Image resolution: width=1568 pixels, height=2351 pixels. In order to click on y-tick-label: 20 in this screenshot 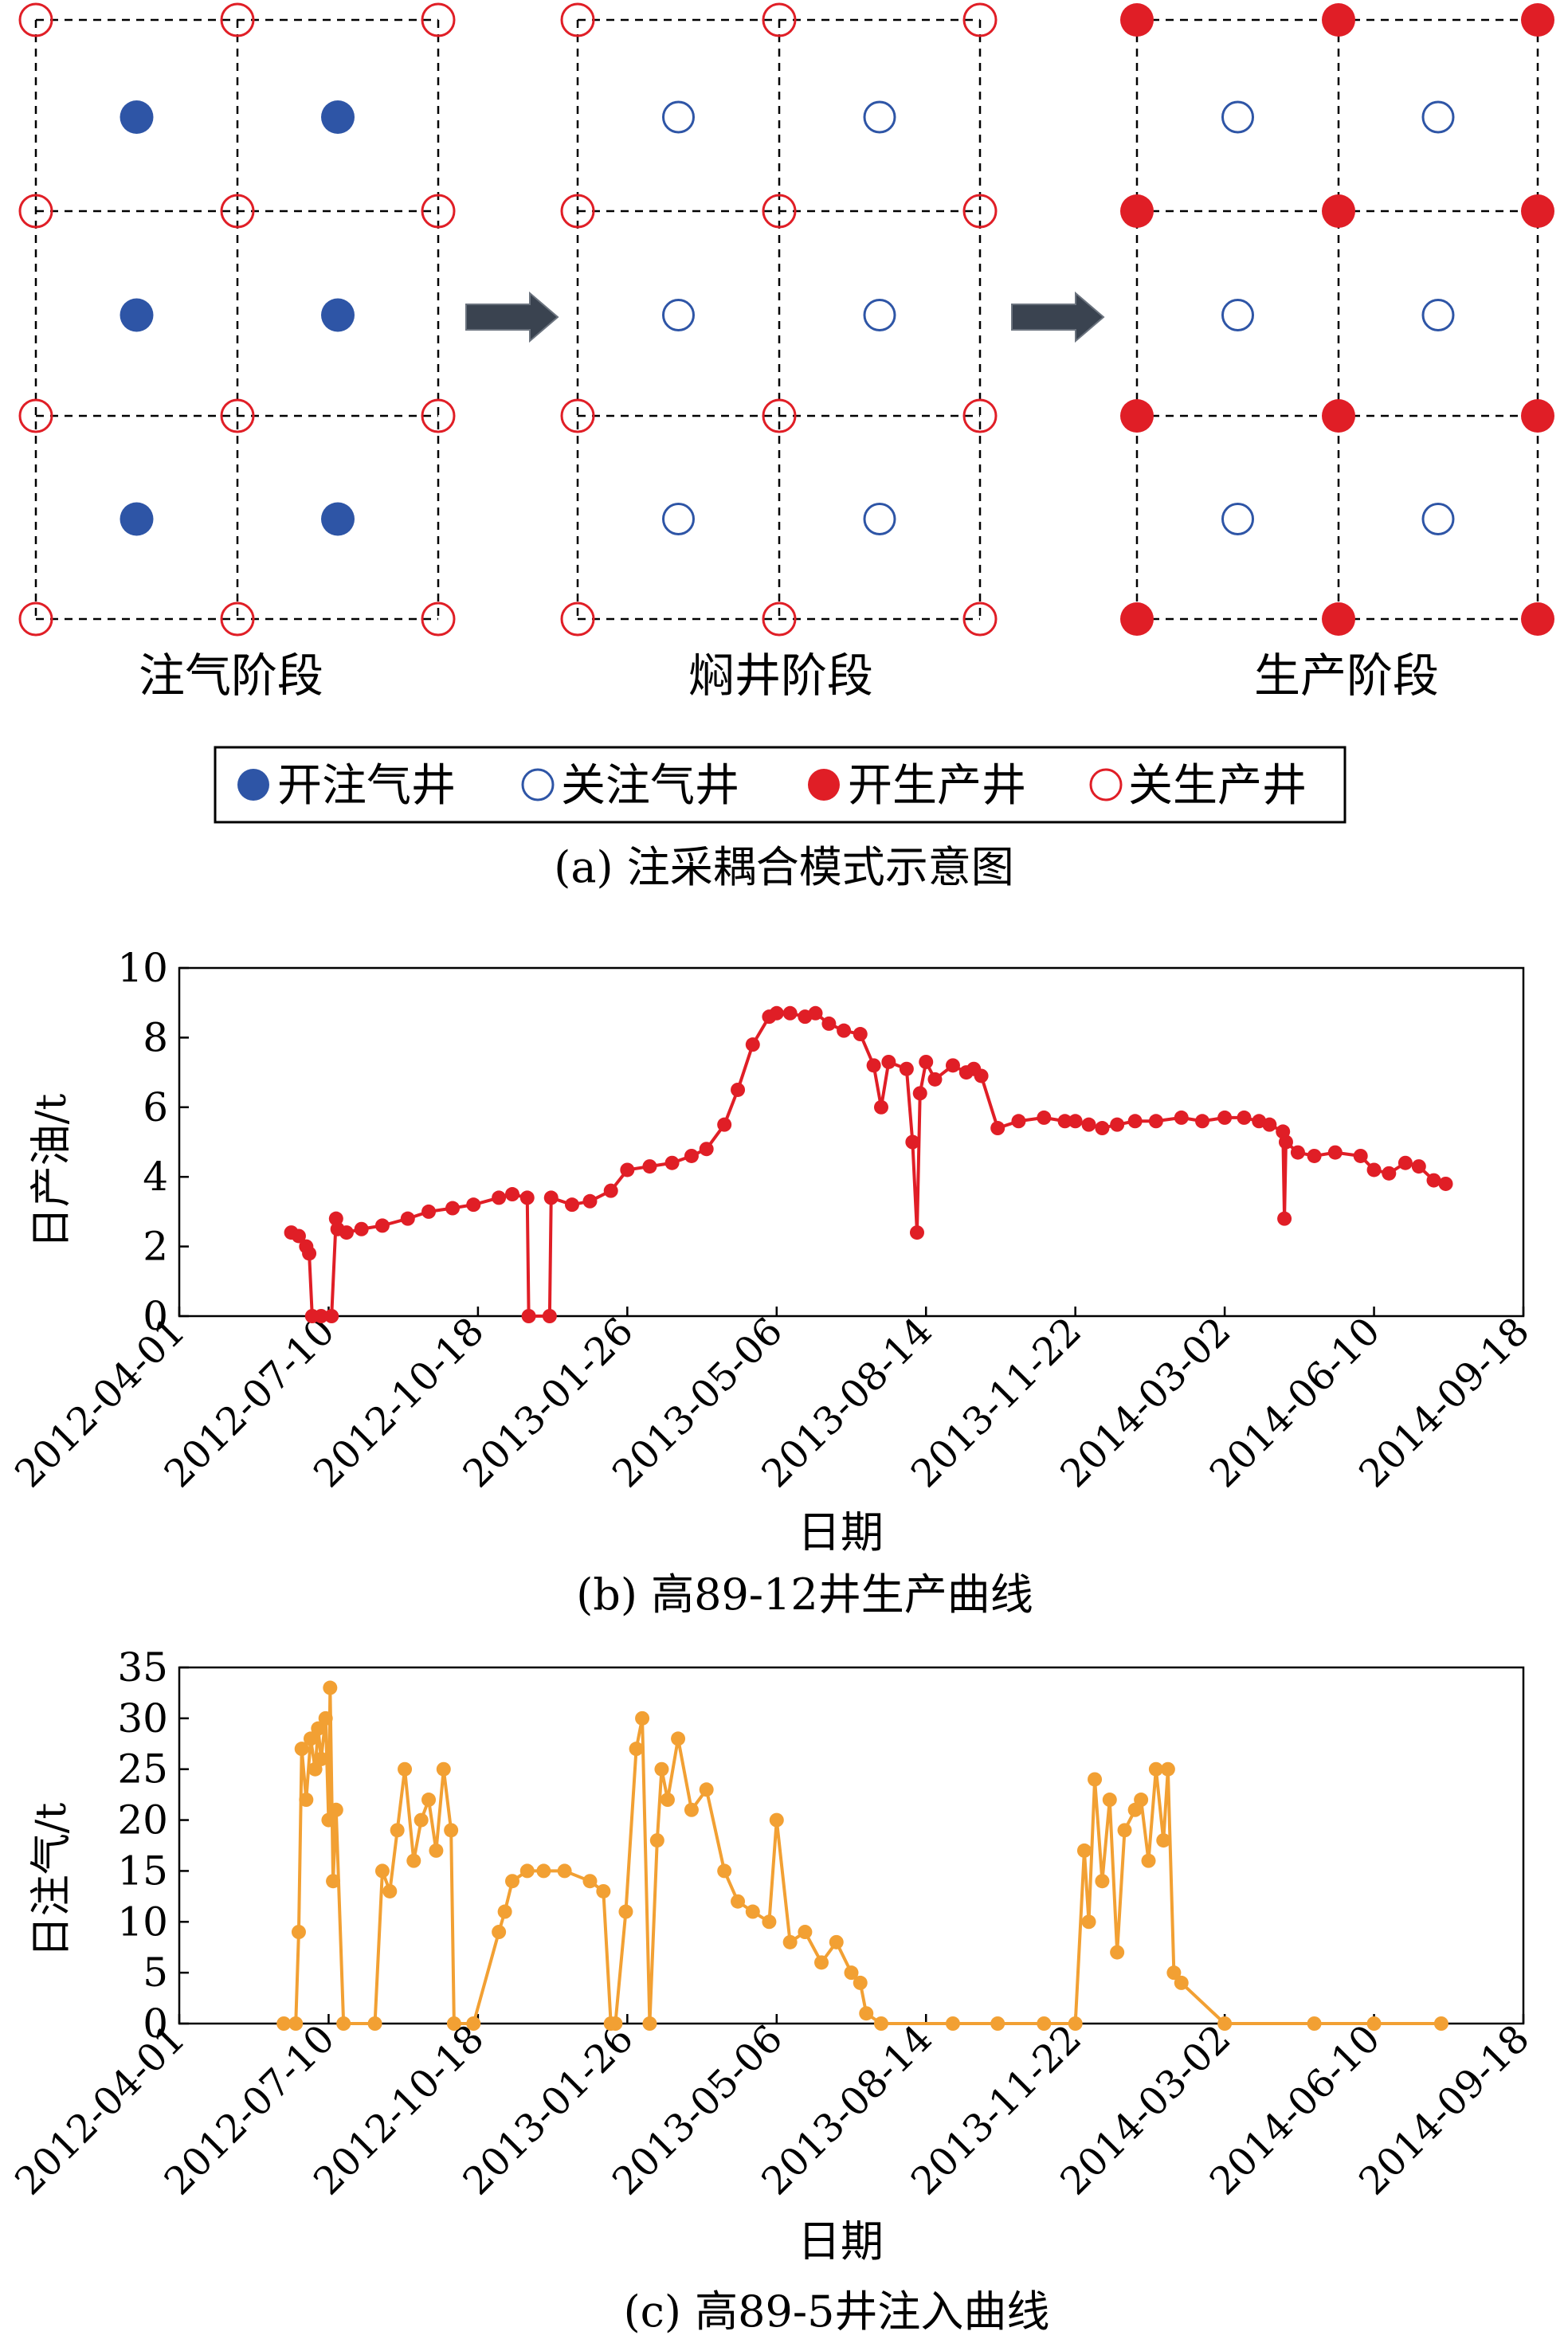, I will do `click(142, 1820)`.